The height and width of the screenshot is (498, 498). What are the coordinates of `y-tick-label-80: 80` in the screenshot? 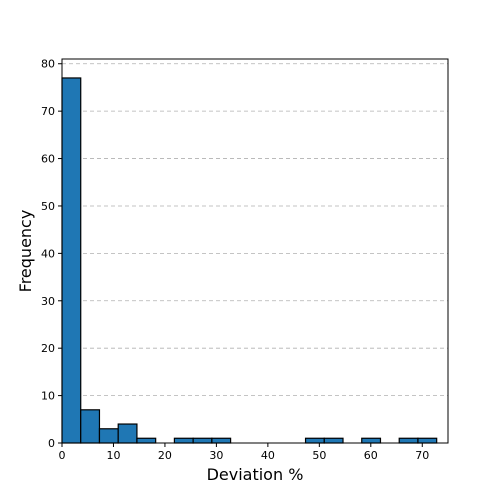 It's located at (48, 64).